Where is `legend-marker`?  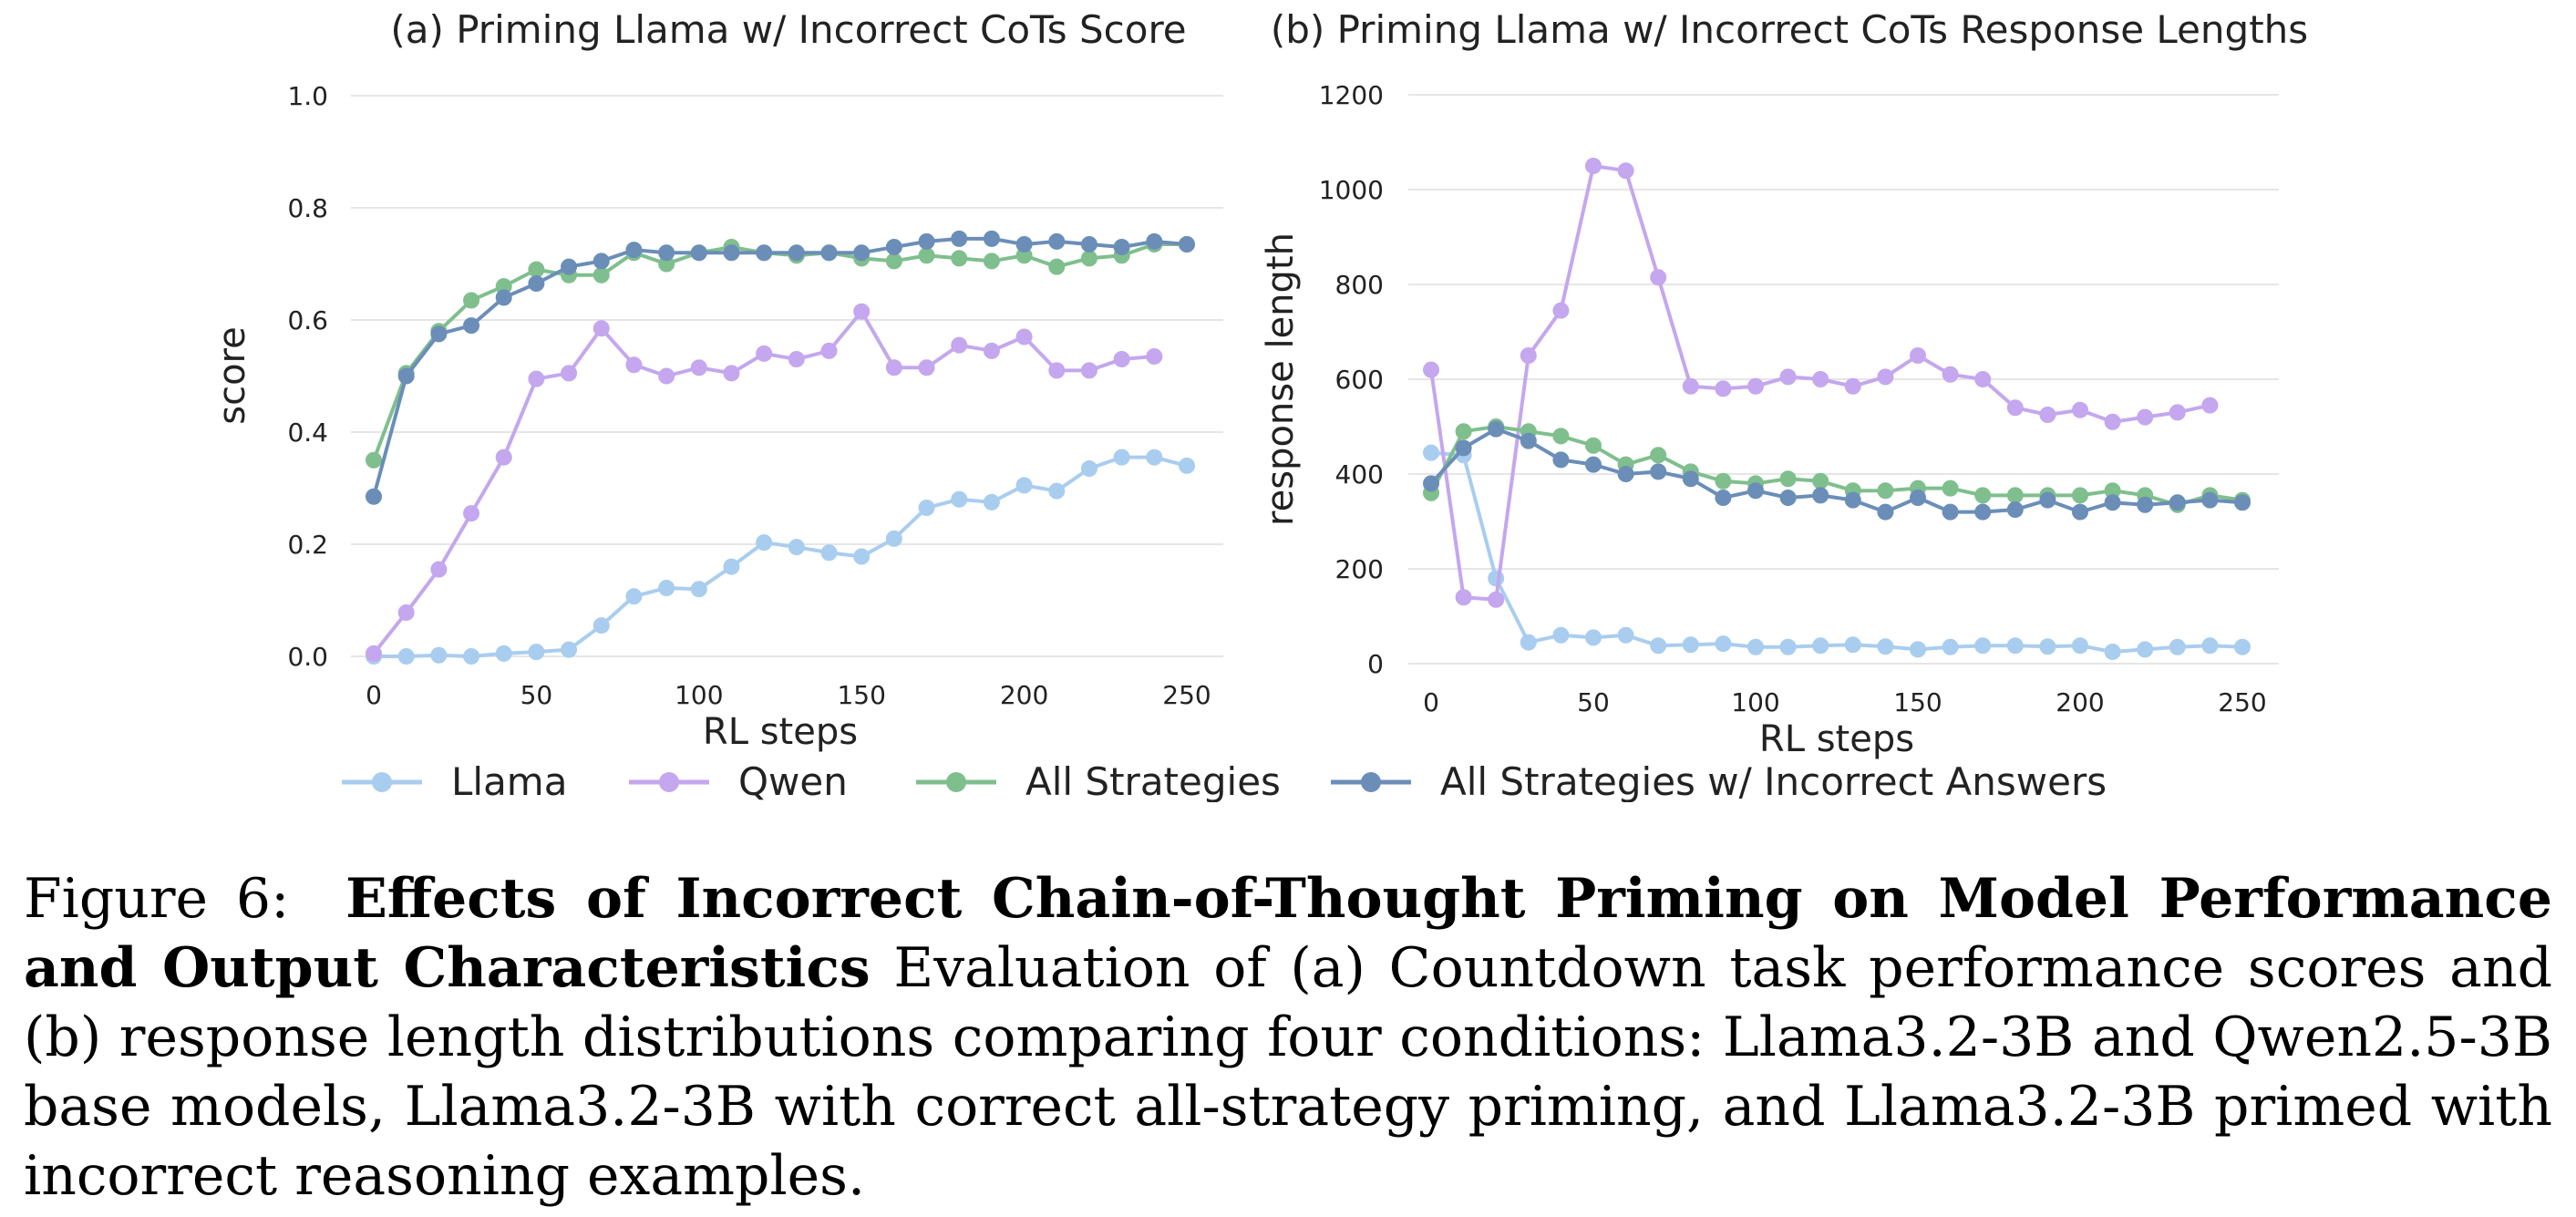 legend-marker is located at coordinates (382, 782).